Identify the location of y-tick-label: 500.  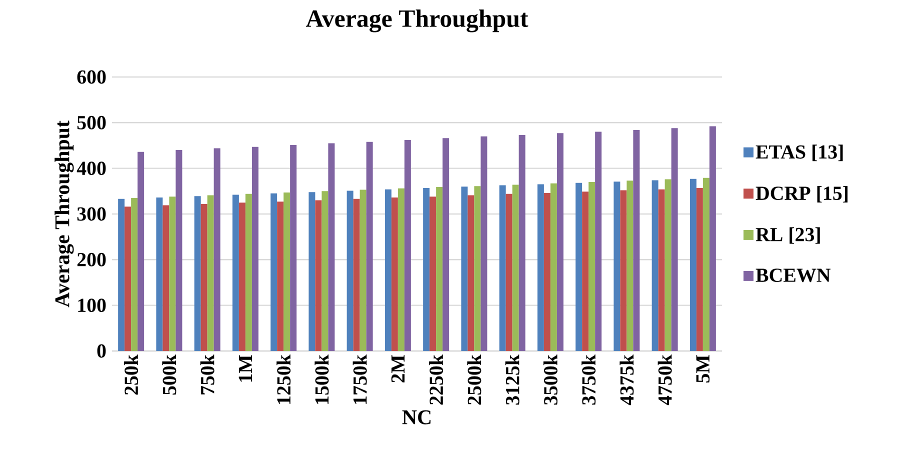
(91, 123).